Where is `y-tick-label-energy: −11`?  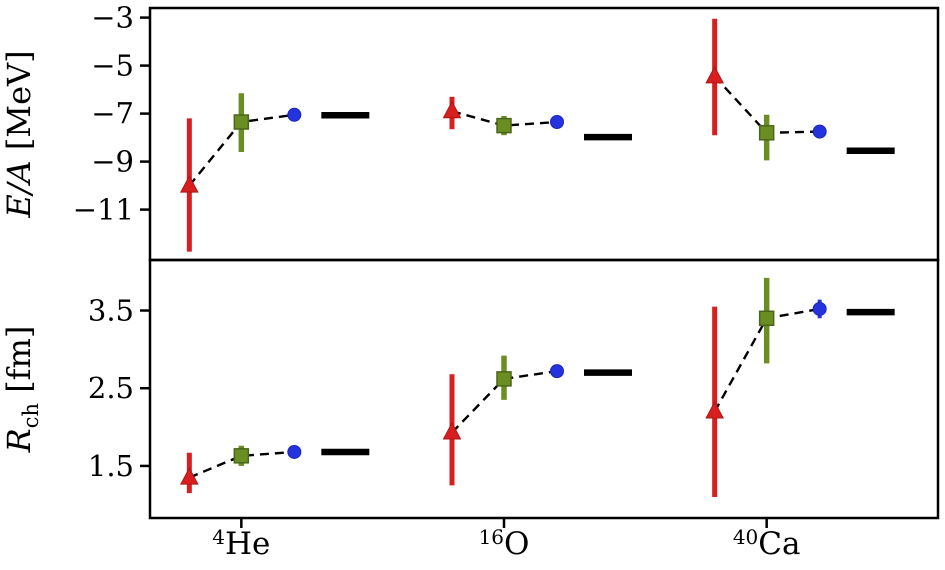 y-tick-label-energy: −11 is located at coordinates (103, 210).